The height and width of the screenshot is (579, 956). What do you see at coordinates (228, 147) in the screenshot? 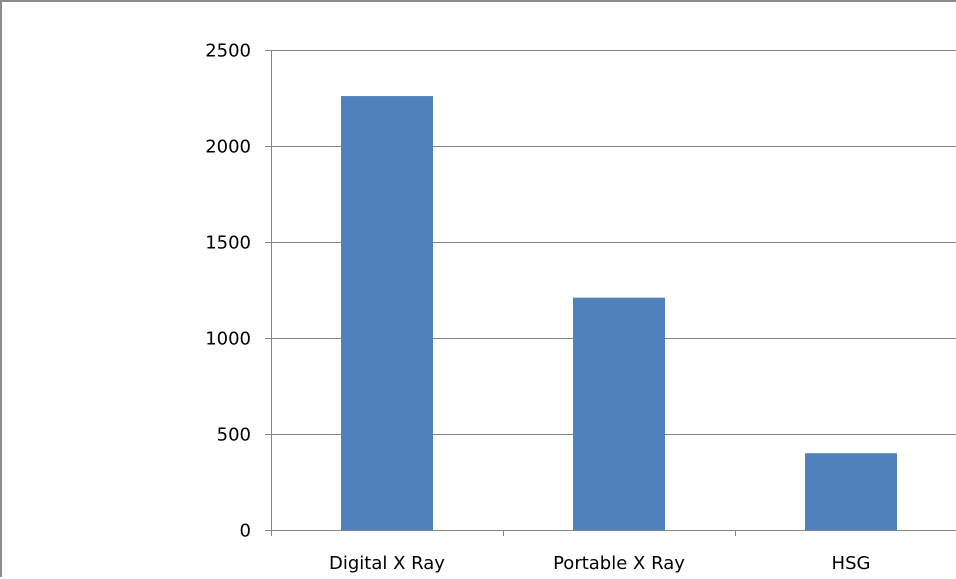
I see `y-tick-label: 2000` at bounding box center [228, 147].